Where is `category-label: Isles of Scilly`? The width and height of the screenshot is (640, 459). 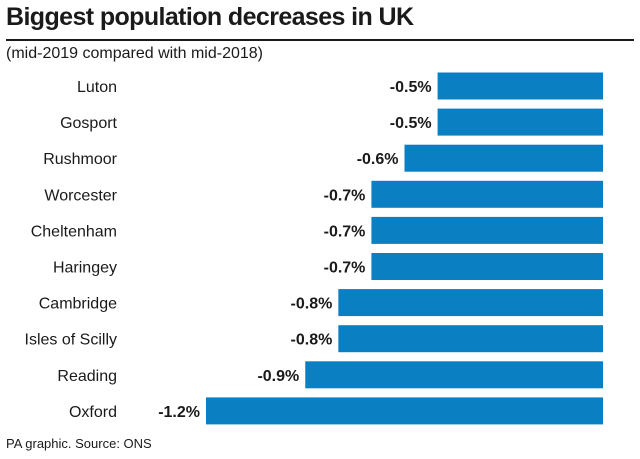 category-label: Isles of Scilly is located at coordinates (71, 340).